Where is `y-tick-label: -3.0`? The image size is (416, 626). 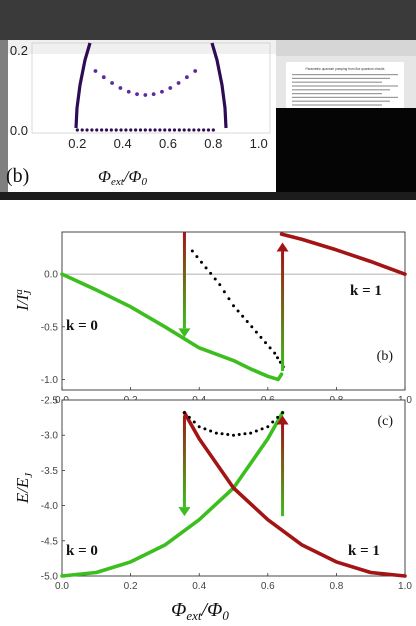 y-tick-label: -3.0 is located at coordinates (50, 436).